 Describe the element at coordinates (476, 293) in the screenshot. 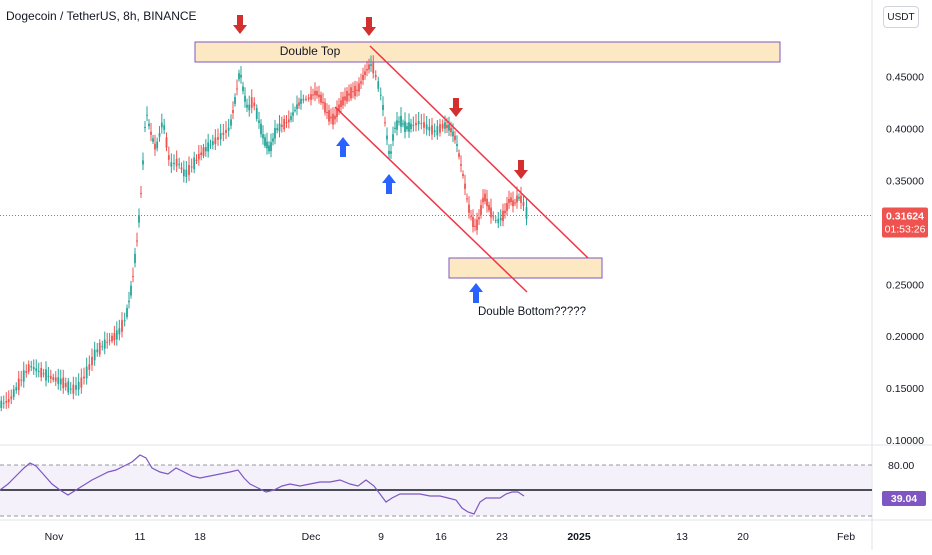

I see `up-arrow-icon` at that location.